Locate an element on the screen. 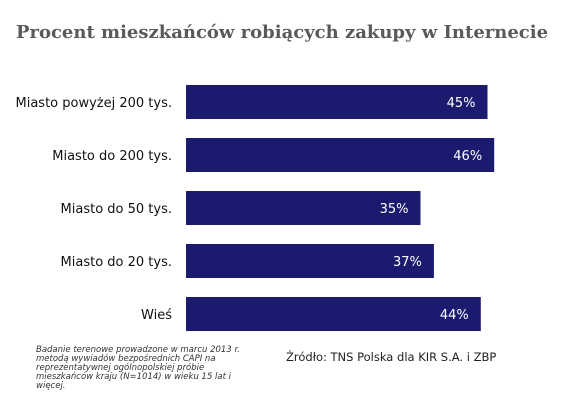 The image size is (564, 414). value-label-4: 44% is located at coordinates (454, 315).